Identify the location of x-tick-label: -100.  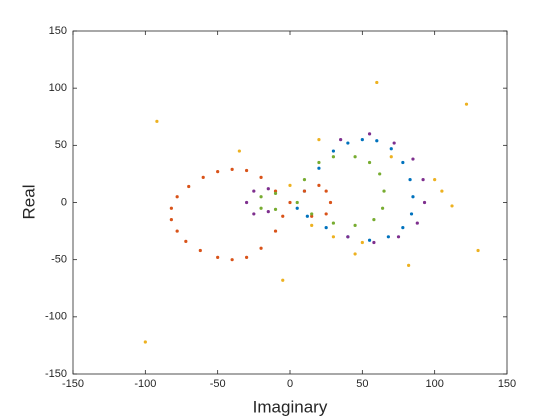
(145, 384).